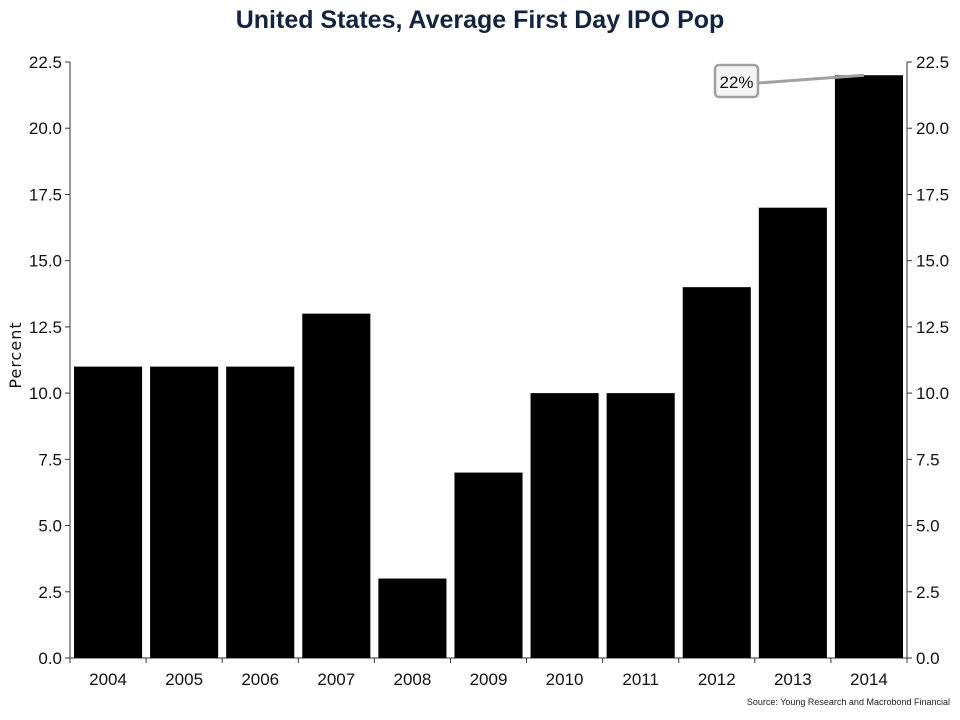 The width and height of the screenshot is (960, 720). What do you see at coordinates (928, 658) in the screenshot?
I see `y-tick-label-right: 0.0` at bounding box center [928, 658].